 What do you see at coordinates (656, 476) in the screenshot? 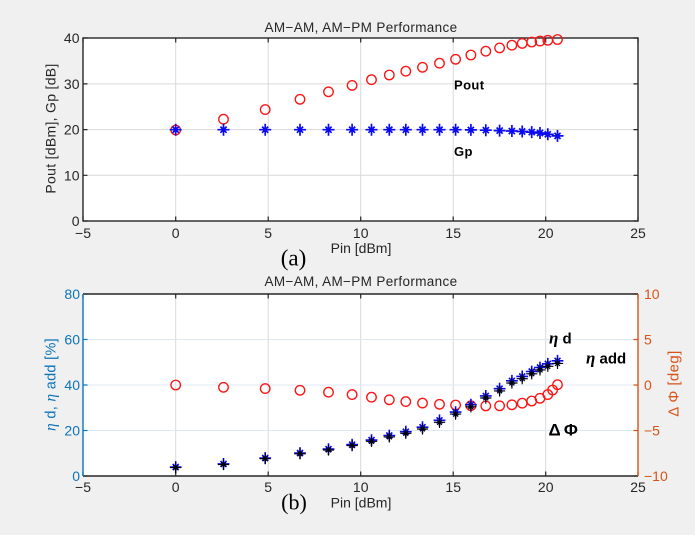
I see `svg-text: −10` at bounding box center [656, 476].